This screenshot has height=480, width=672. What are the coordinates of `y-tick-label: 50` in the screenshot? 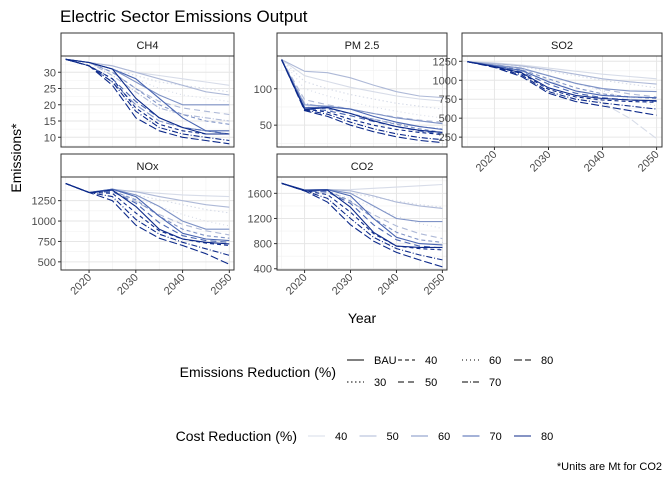 It's located at (266, 126).